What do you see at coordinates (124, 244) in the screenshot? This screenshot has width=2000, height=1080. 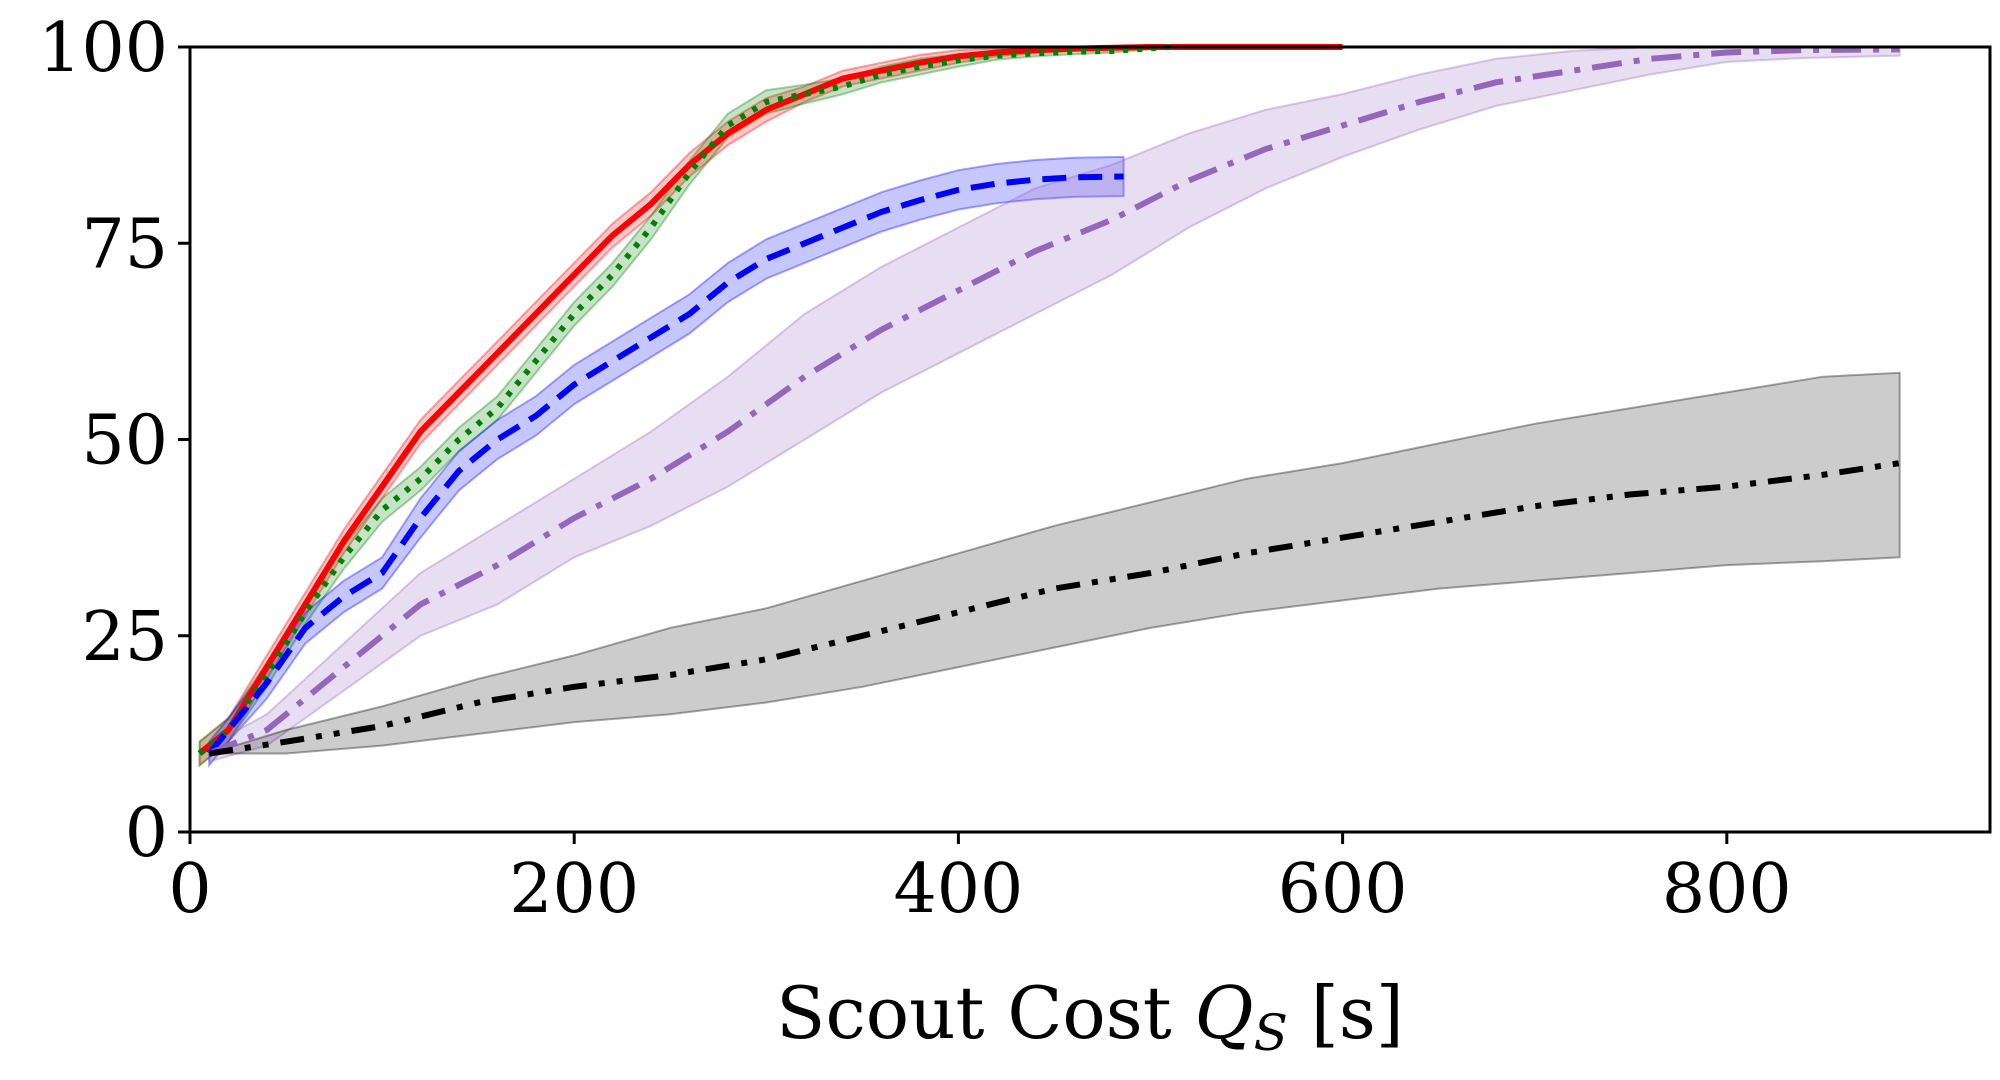 I see `y-tick-label-3: 75` at bounding box center [124, 244].